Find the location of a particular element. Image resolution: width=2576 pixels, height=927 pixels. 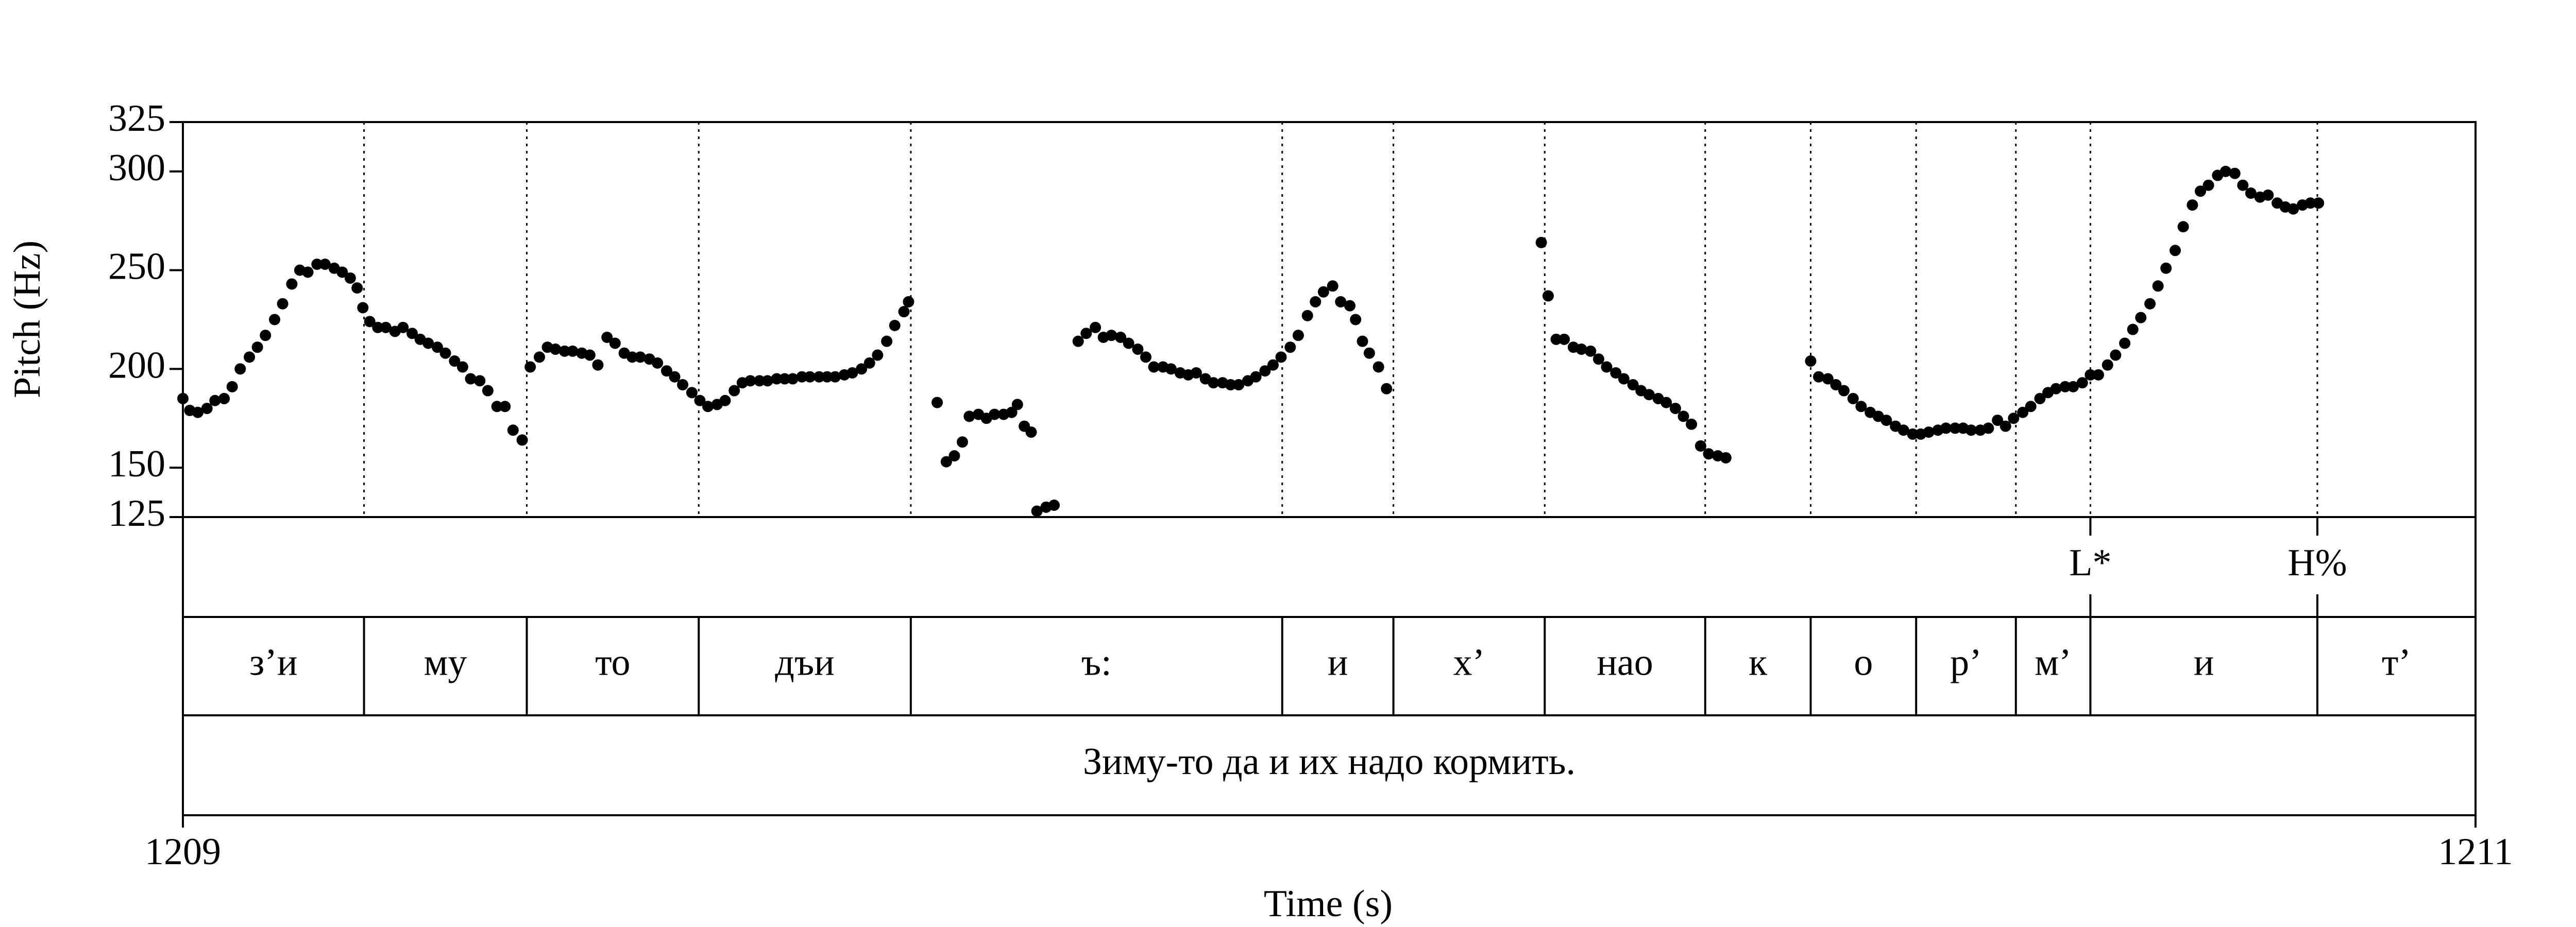

segment-label: м’ is located at coordinates (2053, 662).